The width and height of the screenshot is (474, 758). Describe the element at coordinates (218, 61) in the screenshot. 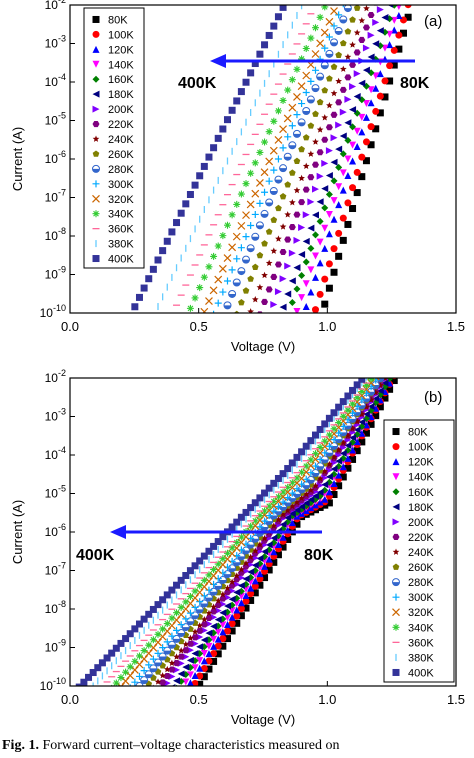

I see `arrow-head` at that location.